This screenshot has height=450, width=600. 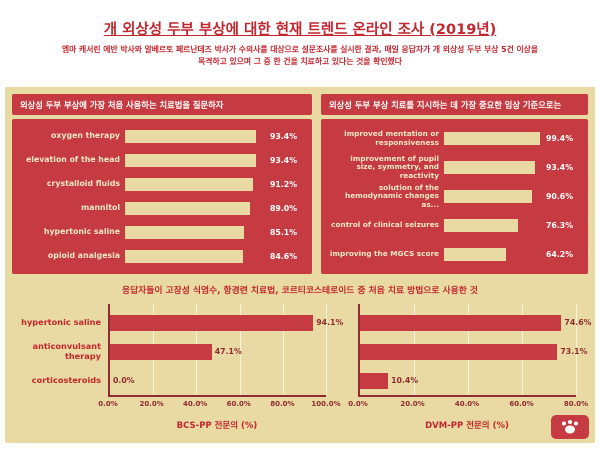 What do you see at coordinates (66, 379) in the screenshot?
I see `category-label: corticosteroids` at bounding box center [66, 379].